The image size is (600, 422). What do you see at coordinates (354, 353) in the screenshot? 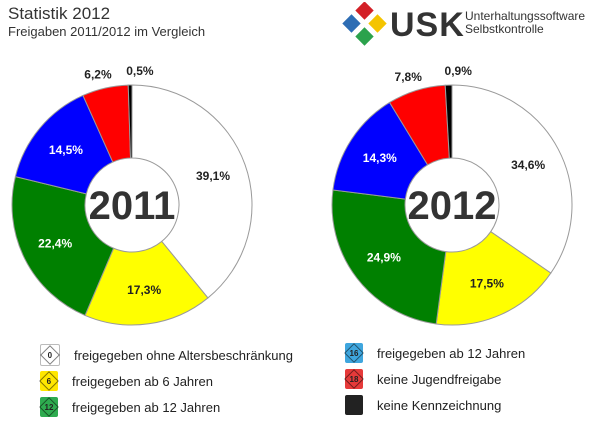
I see `age-rating-badge-icon: 16` at bounding box center [354, 353].